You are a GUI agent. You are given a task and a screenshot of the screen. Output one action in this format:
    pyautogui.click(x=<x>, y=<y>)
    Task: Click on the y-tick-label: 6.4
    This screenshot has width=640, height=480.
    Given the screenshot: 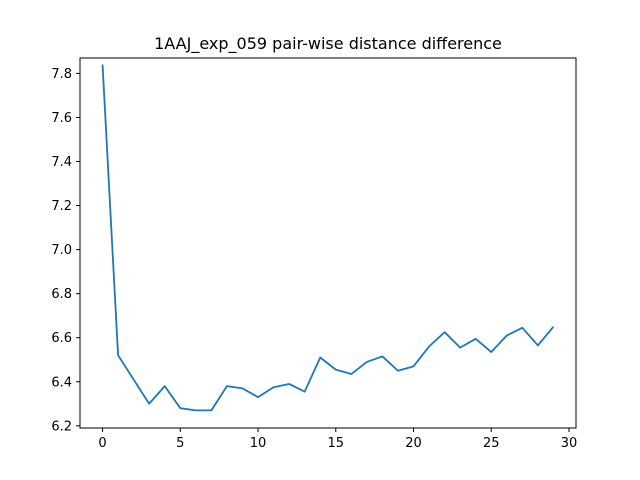 What is the action you would take?
    pyautogui.click(x=61, y=382)
    